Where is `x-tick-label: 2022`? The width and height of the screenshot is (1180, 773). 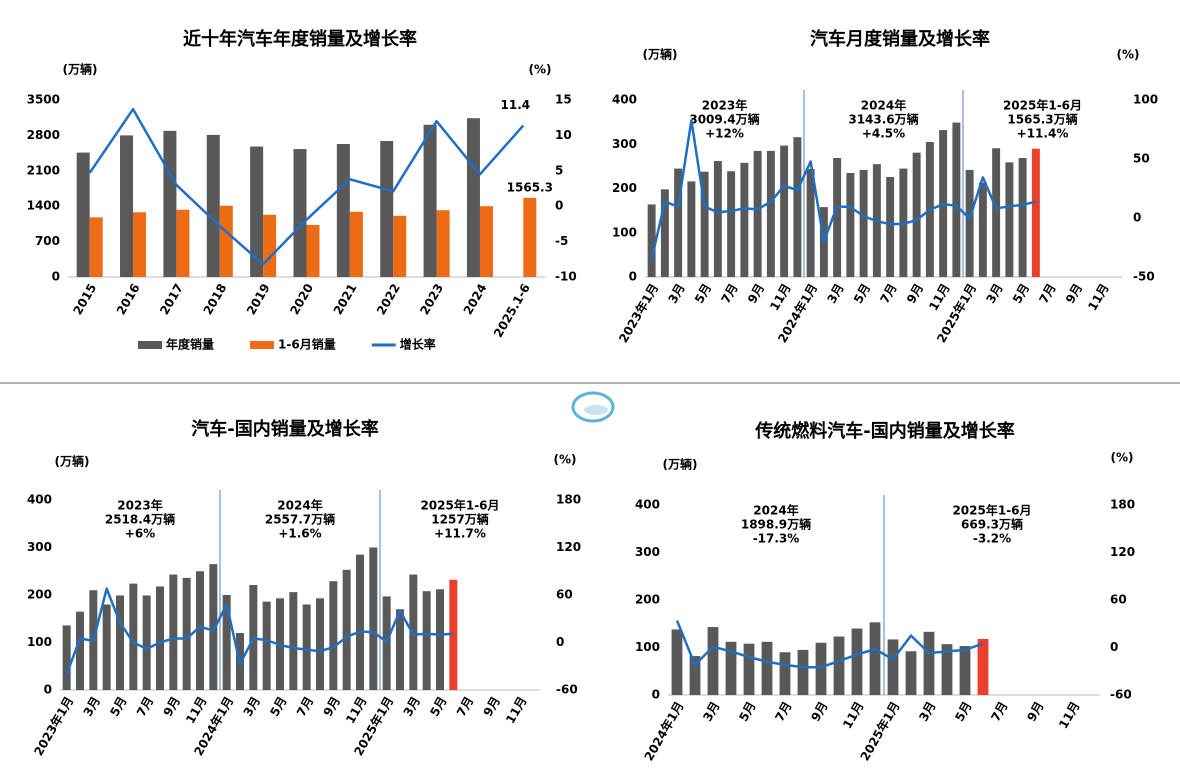
x-tick-label: 2022 is located at coordinates (388, 299).